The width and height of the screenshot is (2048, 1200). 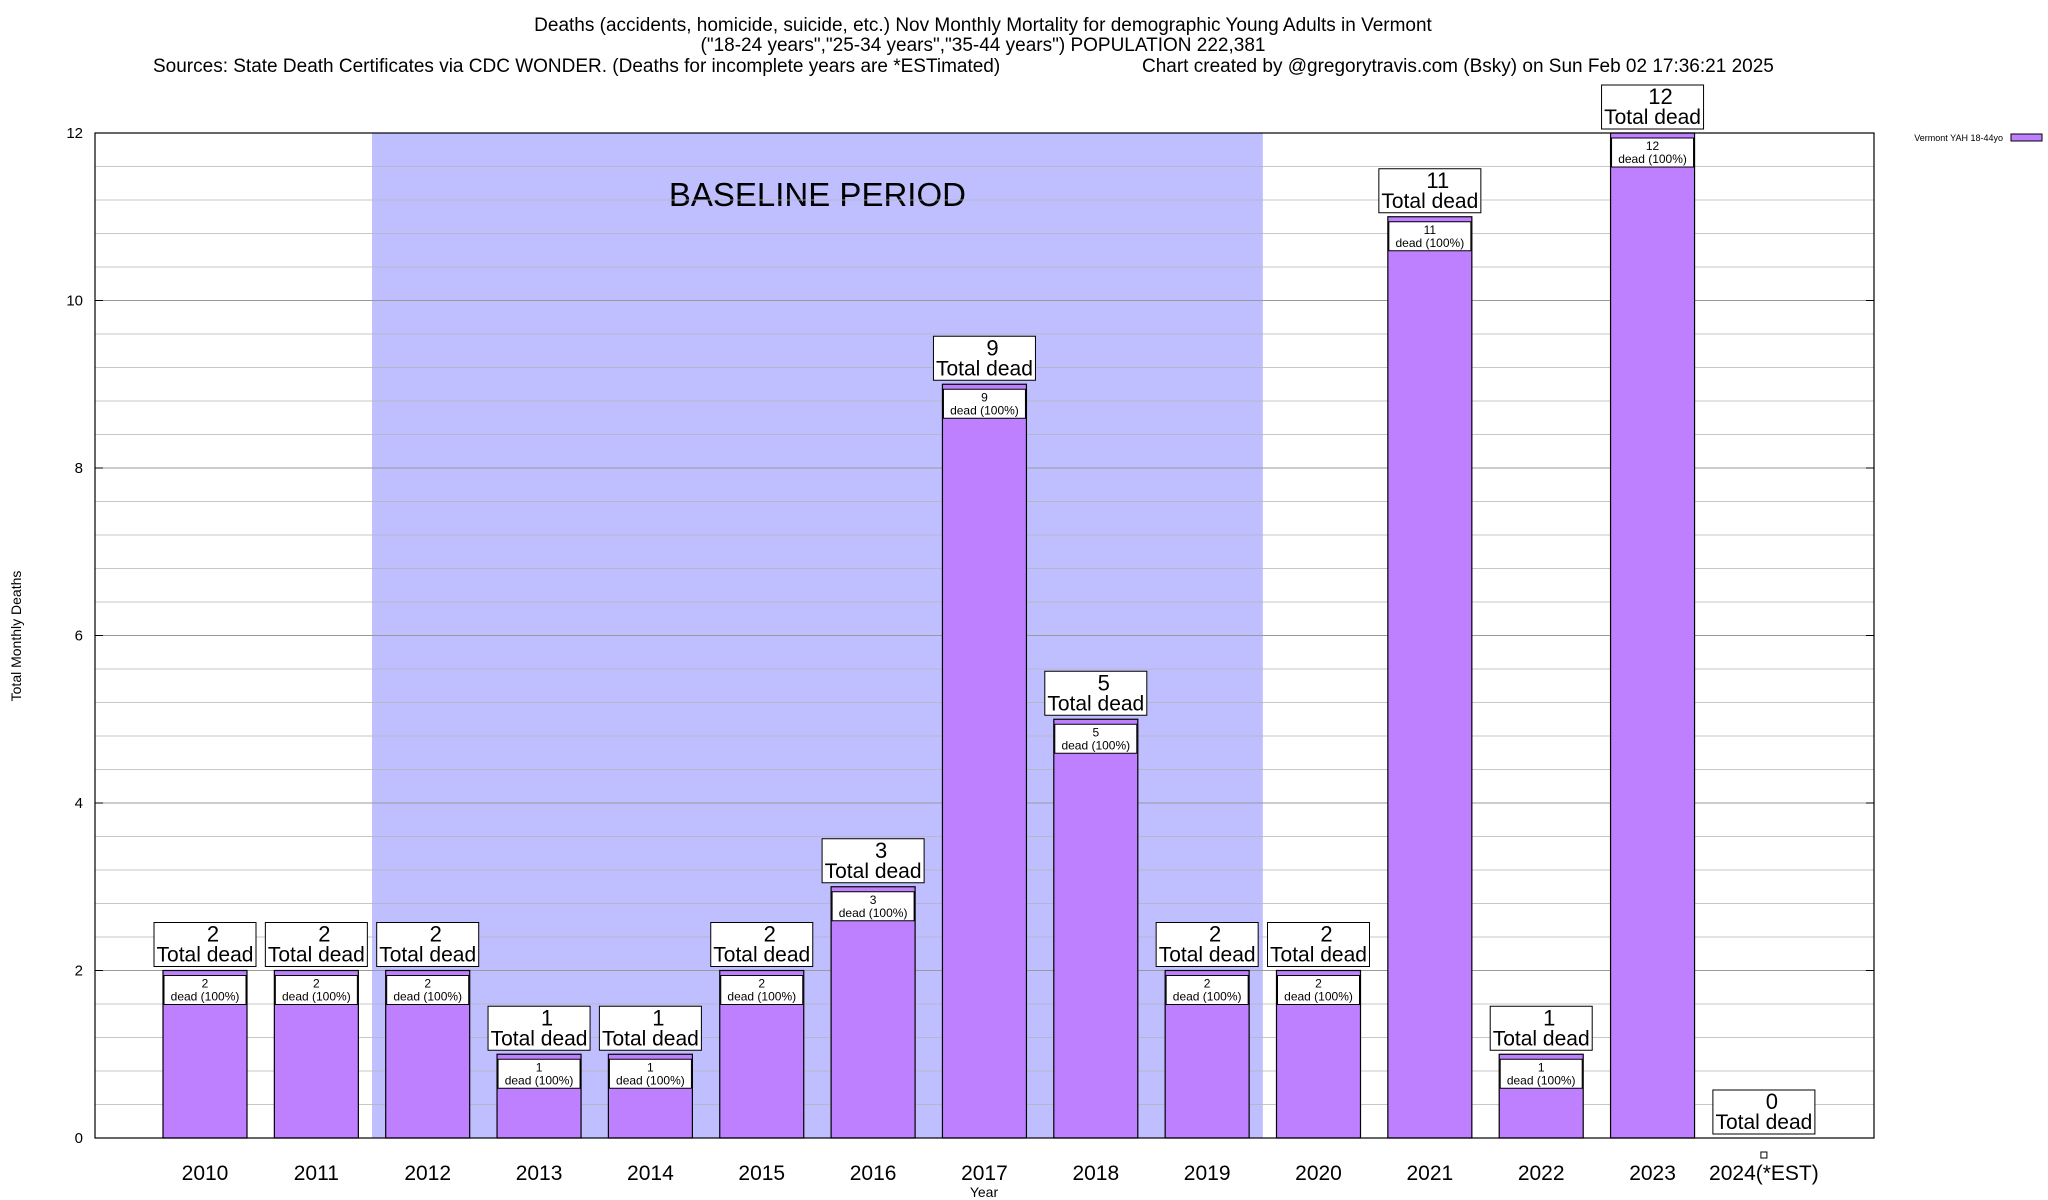 I want to click on x-tick-label-2014: 2014, so click(x=650, y=1173).